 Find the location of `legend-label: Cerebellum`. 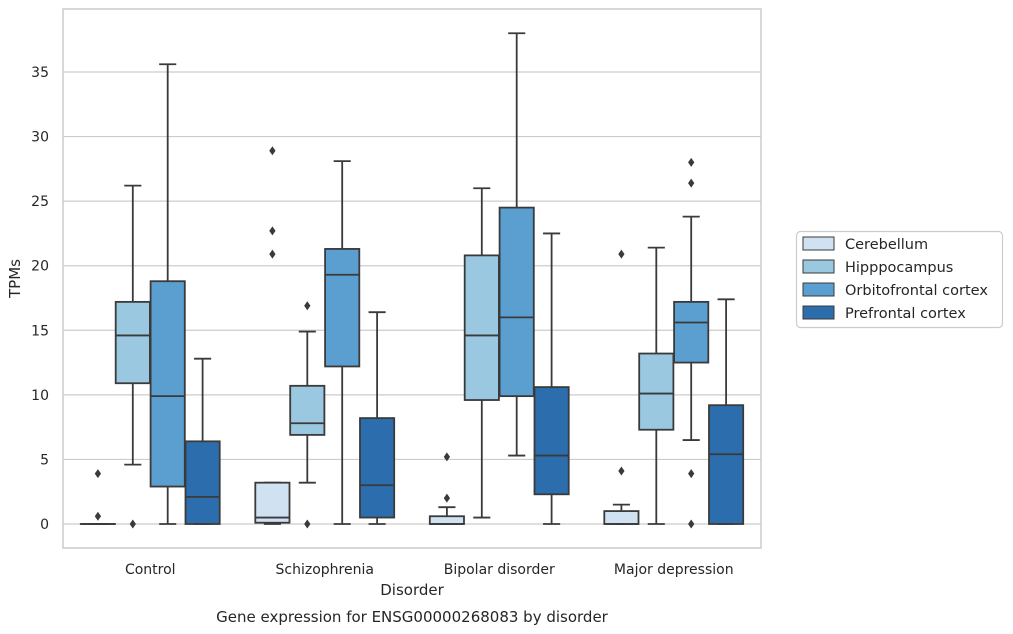

legend-label: Cerebellum is located at coordinates (886, 245).